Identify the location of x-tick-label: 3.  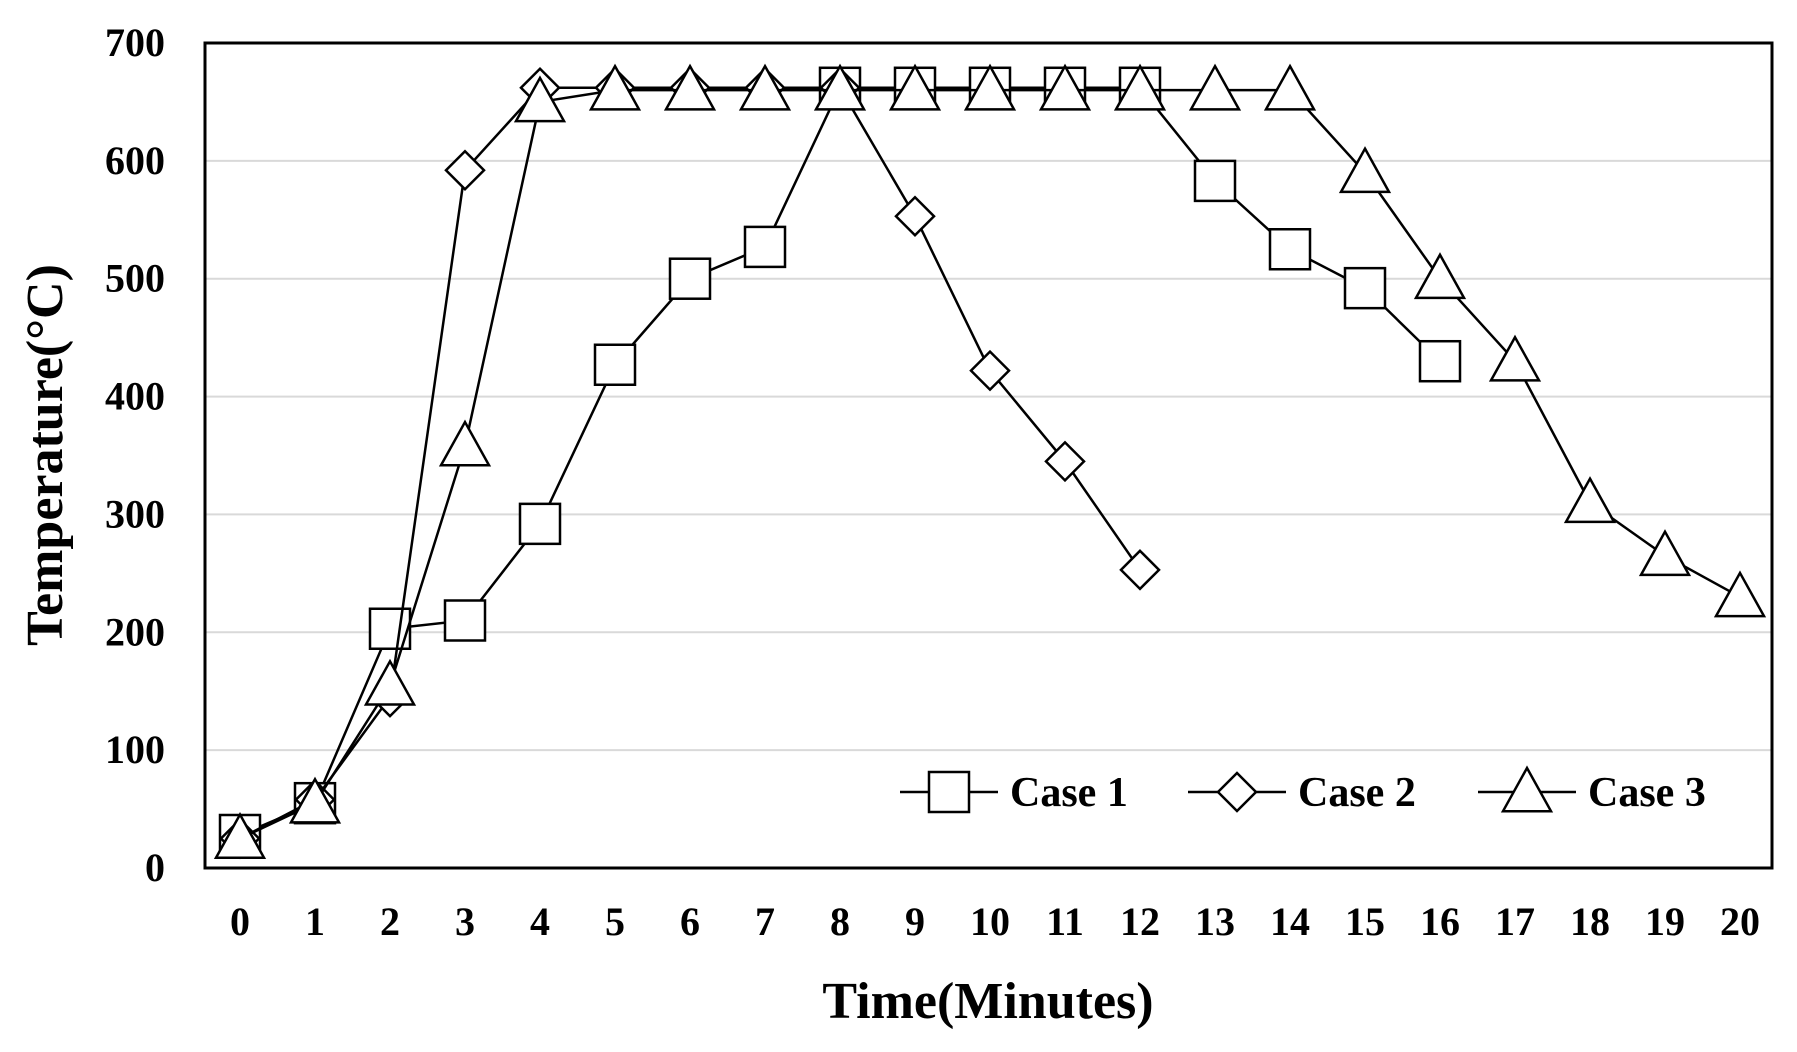
(465, 921).